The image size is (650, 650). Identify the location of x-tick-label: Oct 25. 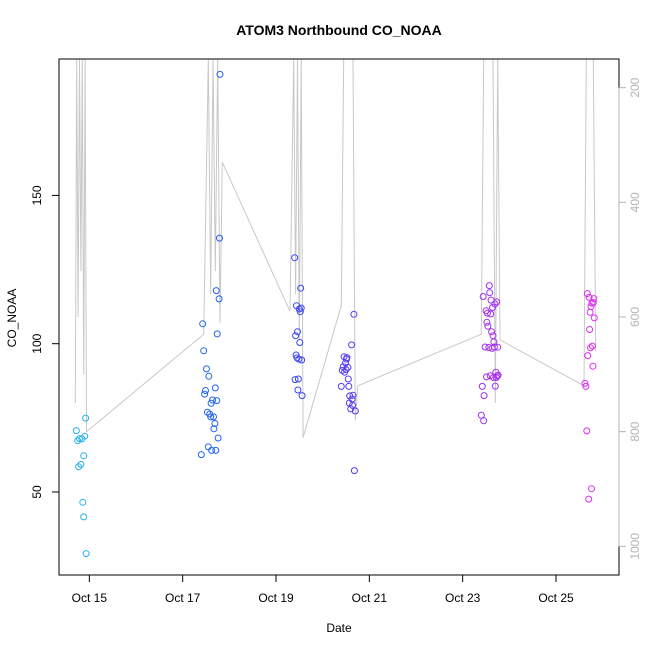
(556, 598).